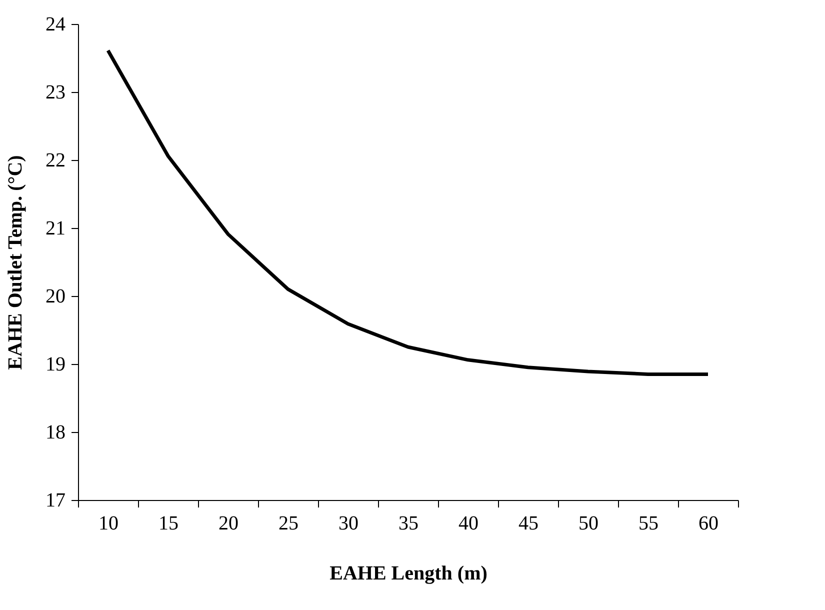 The width and height of the screenshot is (825, 610). I want to click on x-tick-label: 25, so click(288, 523).